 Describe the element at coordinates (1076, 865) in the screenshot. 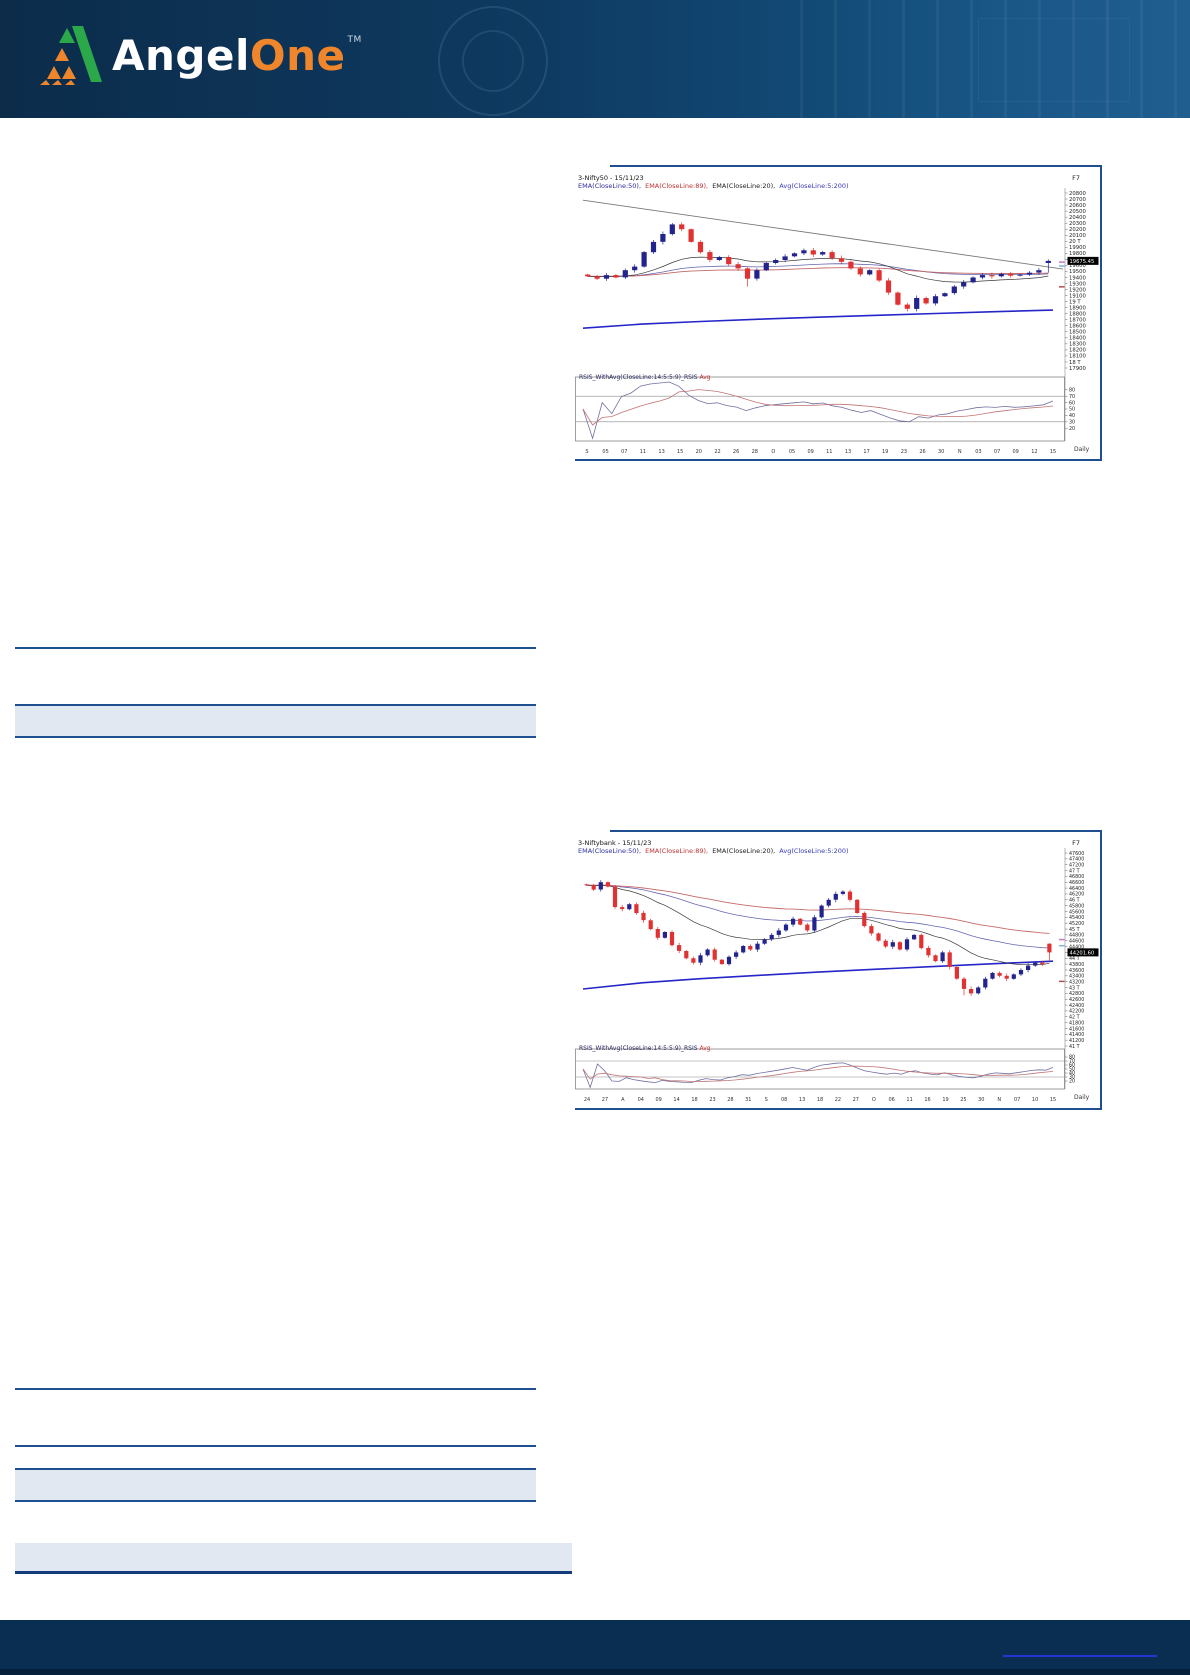

I see `svg-text: 47200` at that location.